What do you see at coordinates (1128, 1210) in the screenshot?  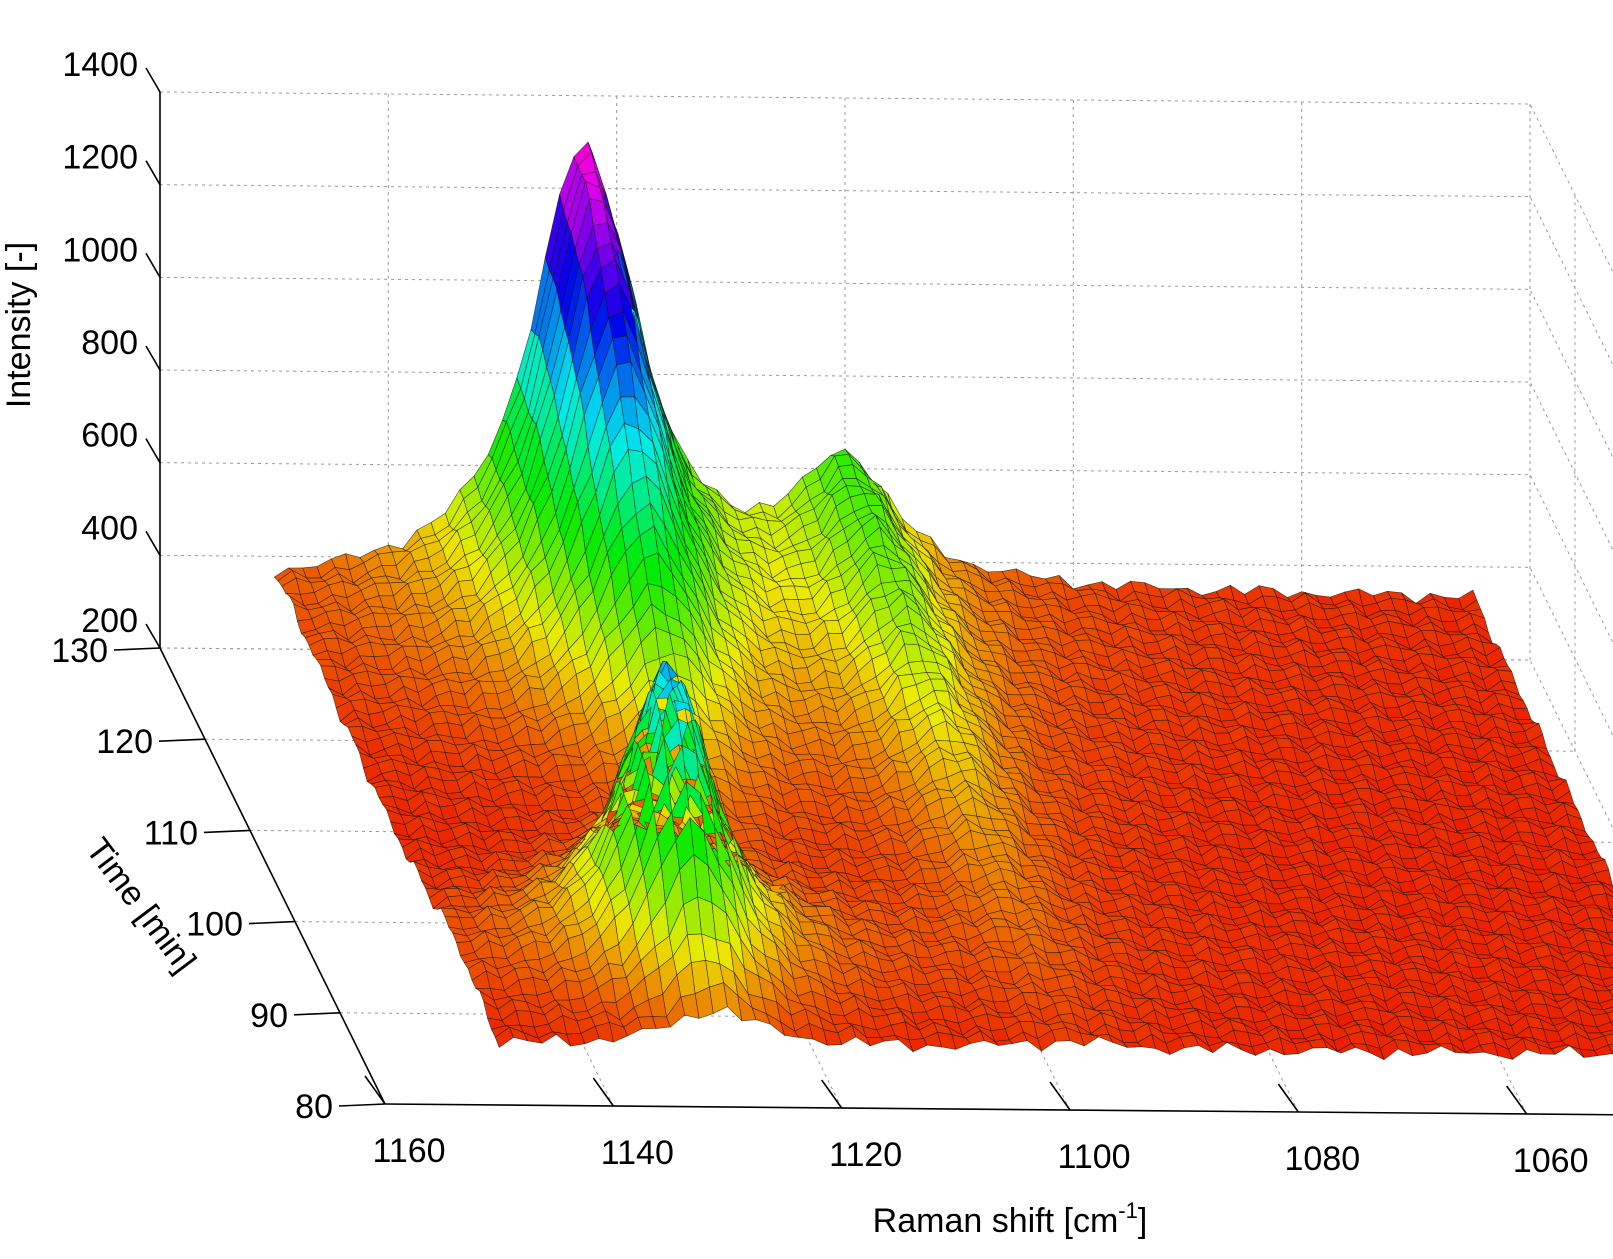 I see `x-axis-title-superscript: -1` at bounding box center [1128, 1210].